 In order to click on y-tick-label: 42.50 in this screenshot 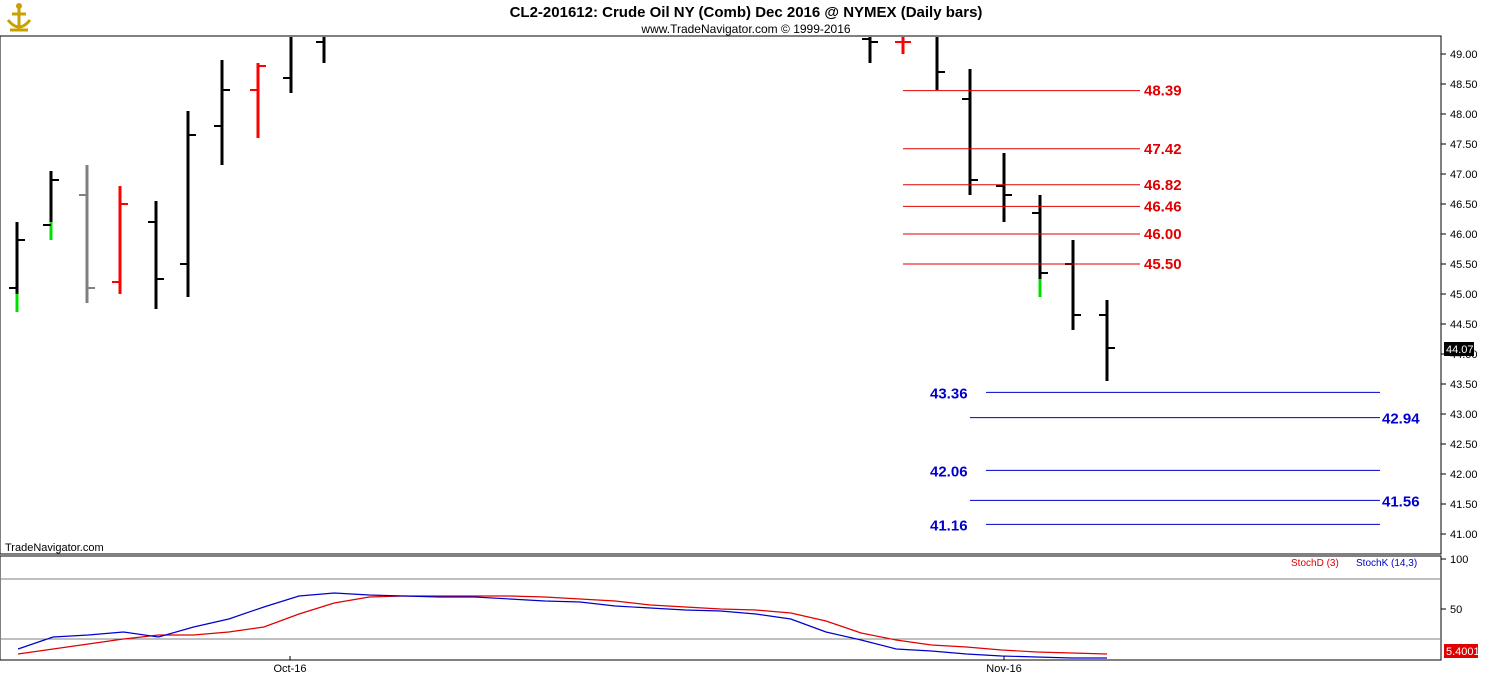, I will do `click(1464, 445)`.